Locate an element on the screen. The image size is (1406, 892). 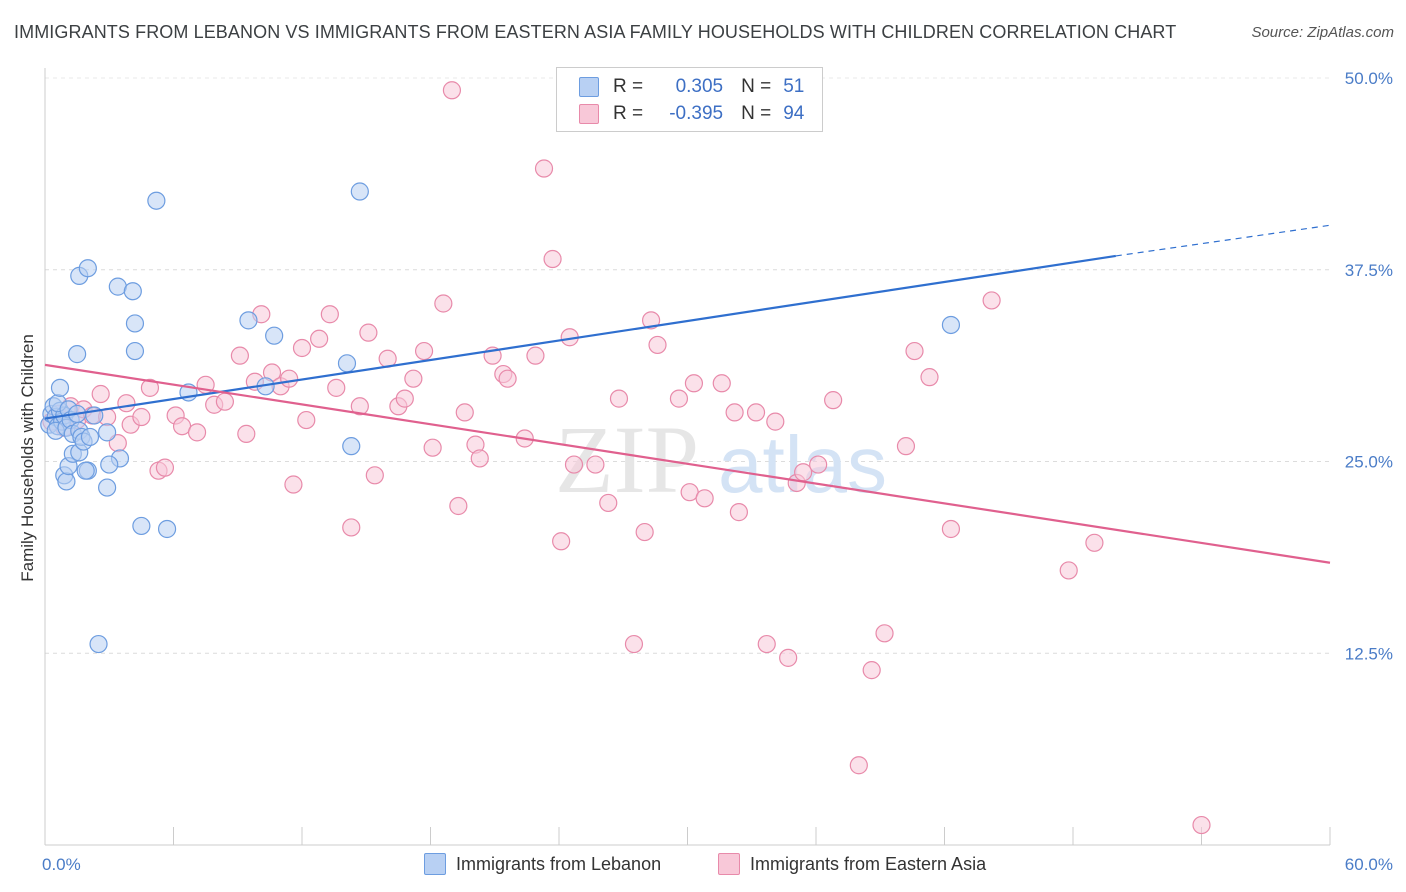
bottom-swatch-blue is located at coordinates (435, 864).